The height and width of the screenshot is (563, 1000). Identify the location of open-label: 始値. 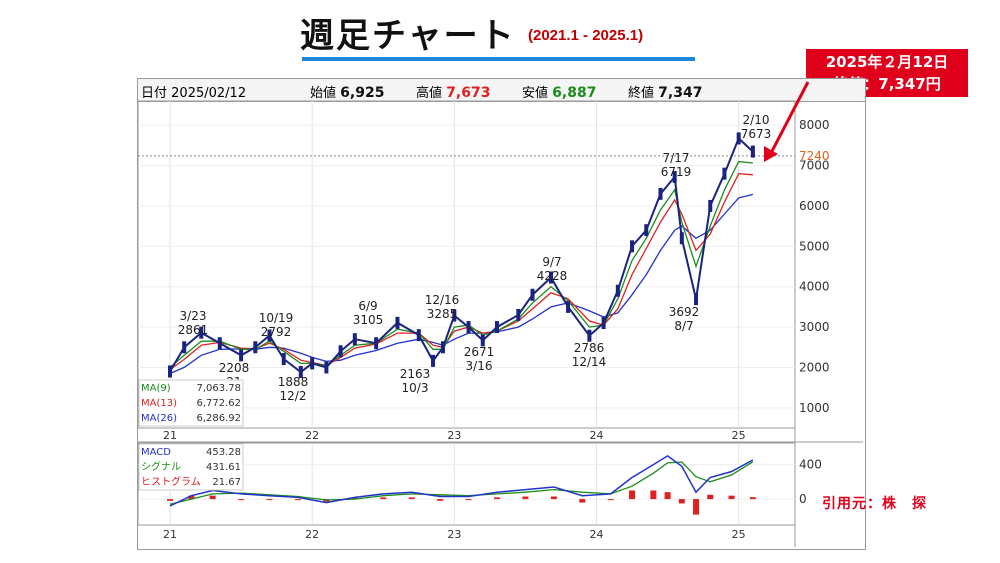
(323, 93).